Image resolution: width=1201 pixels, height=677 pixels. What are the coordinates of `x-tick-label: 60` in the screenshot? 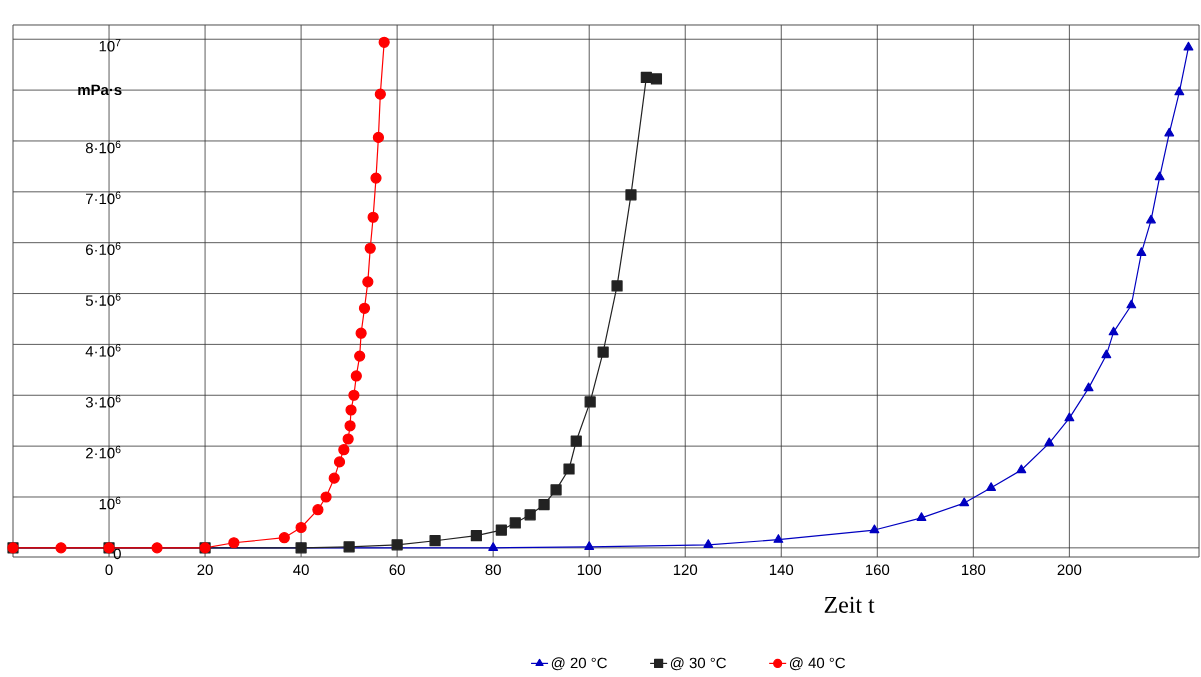 It's located at (397, 570).